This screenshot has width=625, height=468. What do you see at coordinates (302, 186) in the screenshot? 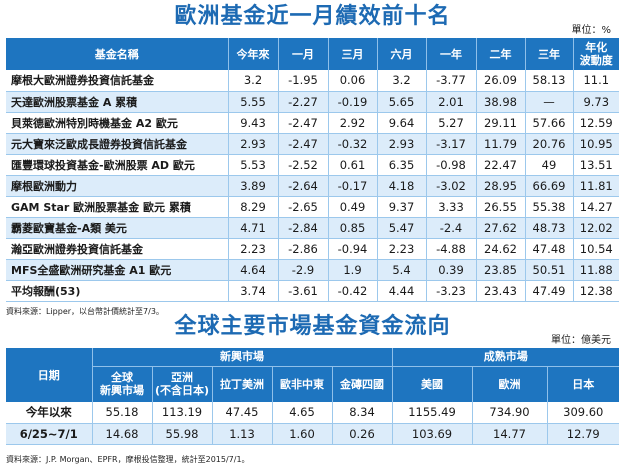
I see `value-cell: -2.64` at bounding box center [302, 186].